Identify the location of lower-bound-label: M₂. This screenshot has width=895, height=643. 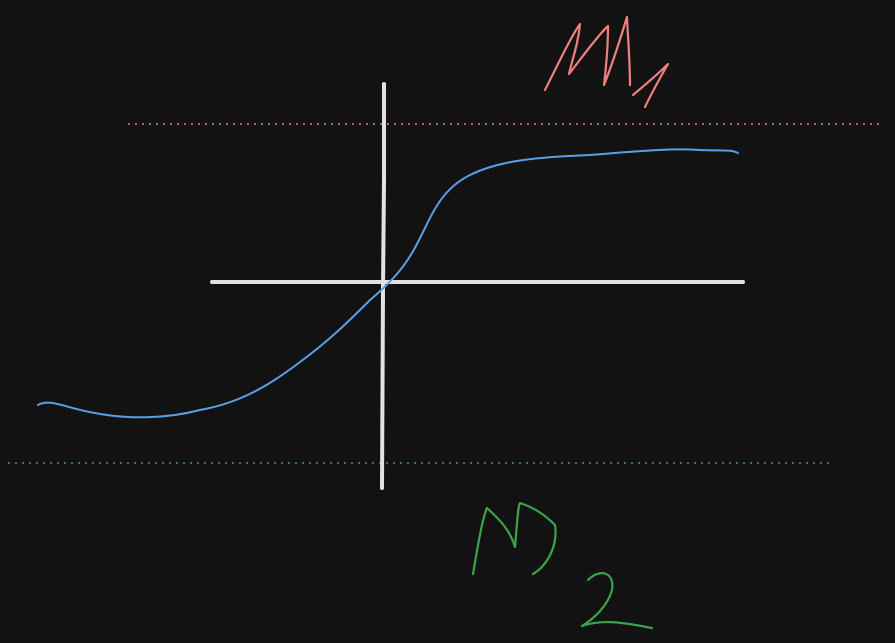
(562, 565).